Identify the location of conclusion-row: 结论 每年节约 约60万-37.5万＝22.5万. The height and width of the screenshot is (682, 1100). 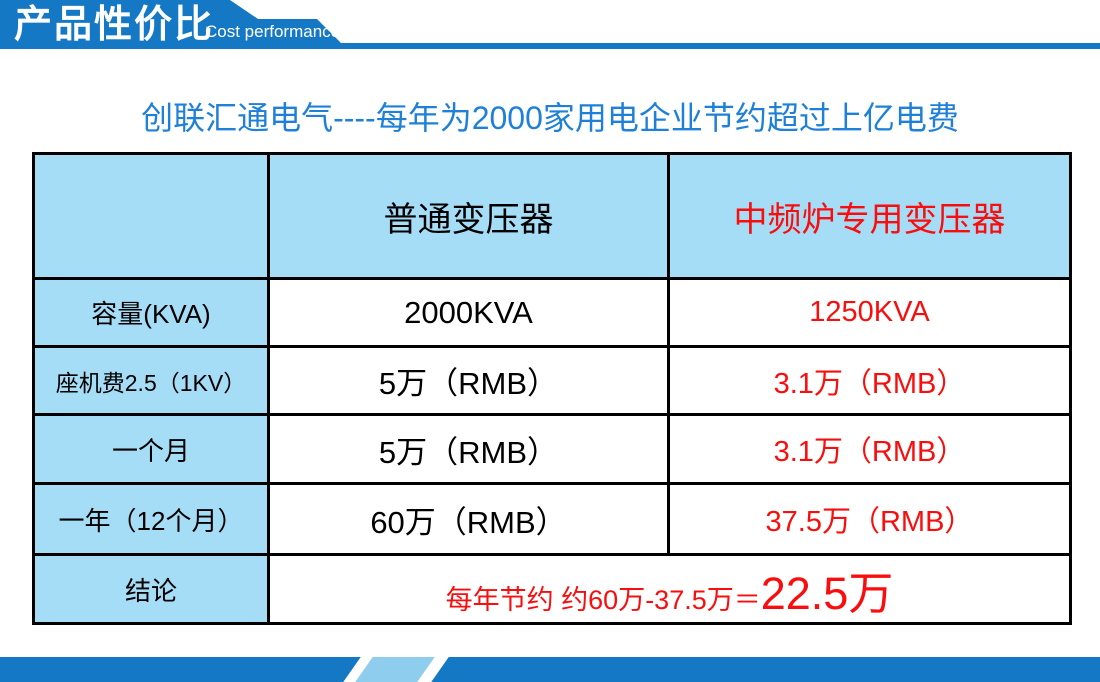
(552, 589).